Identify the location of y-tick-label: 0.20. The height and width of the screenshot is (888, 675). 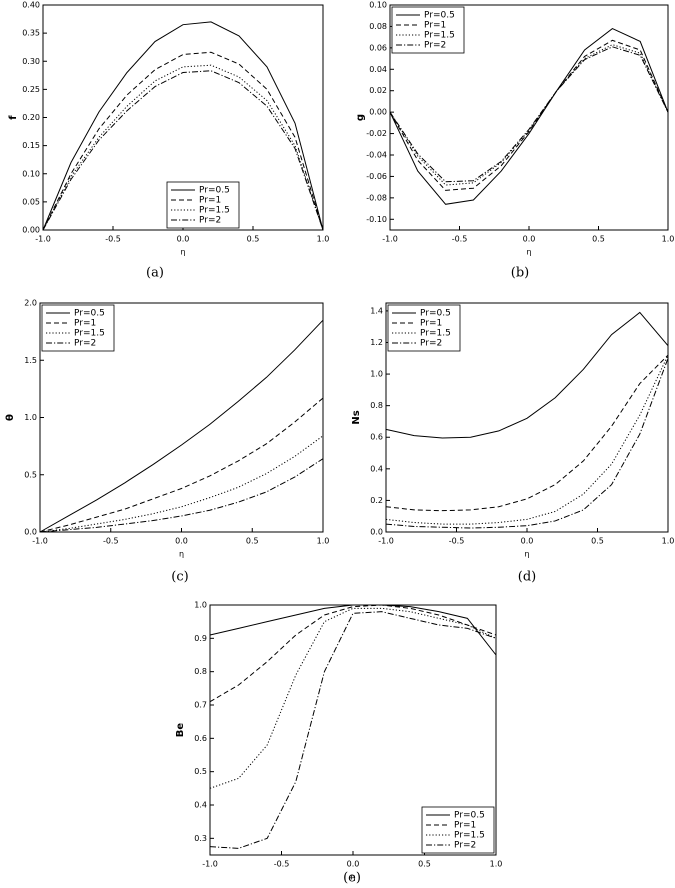
(31, 117).